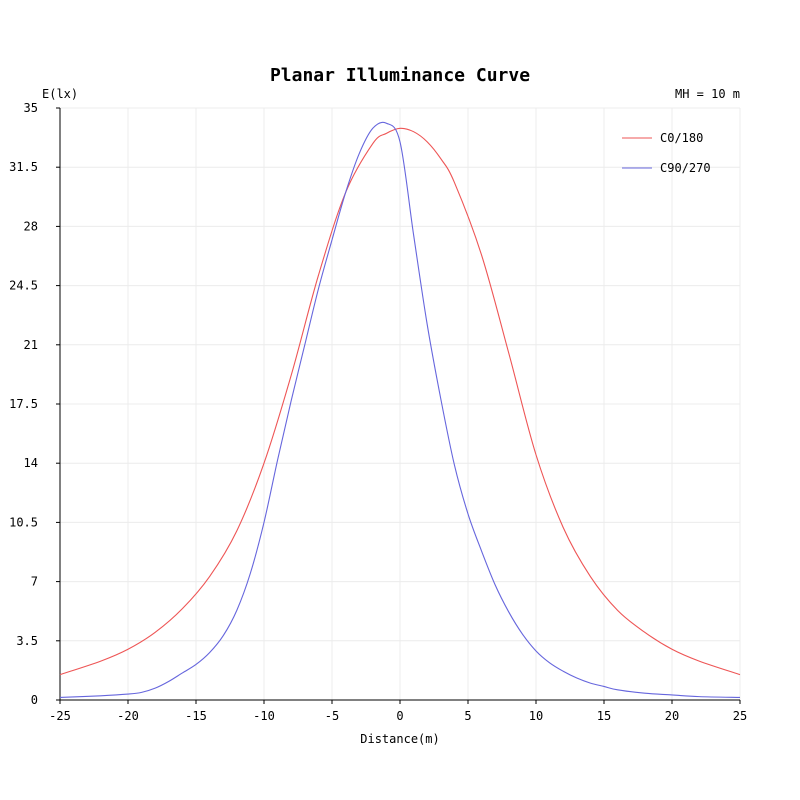 The image size is (800, 800). Describe the element at coordinates (31, 345) in the screenshot. I see `y-tick-label: 21` at that location.